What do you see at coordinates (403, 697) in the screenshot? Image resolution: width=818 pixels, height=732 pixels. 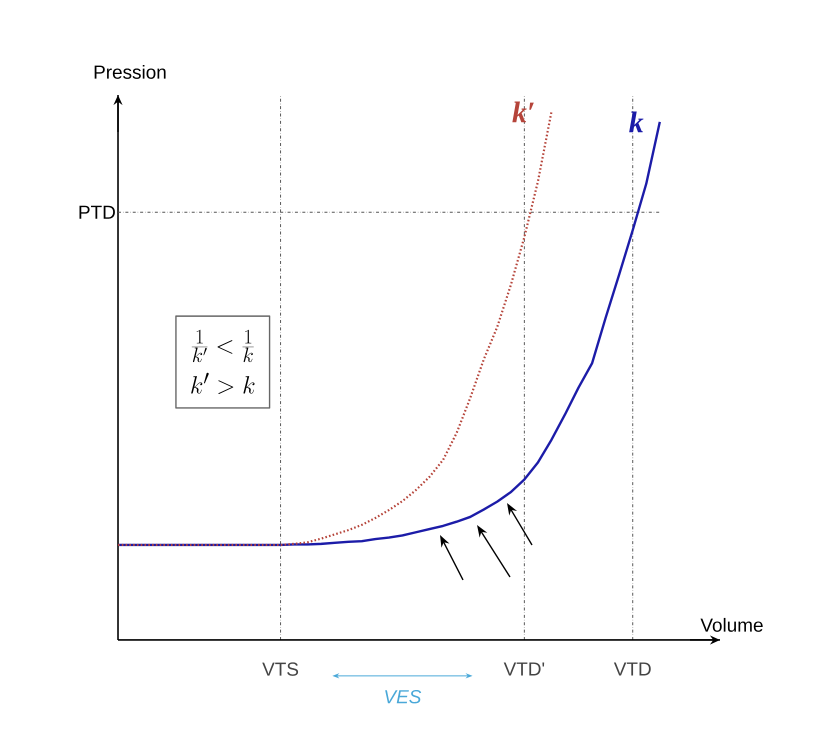 I see `text: VES` at bounding box center [403, 697].